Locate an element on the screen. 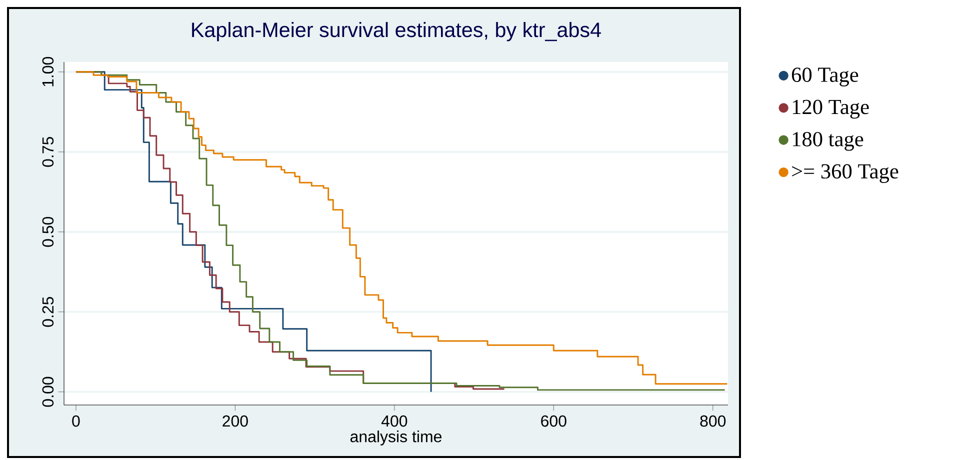  legend-label: 180 tage is located at coordinates (828, 141).